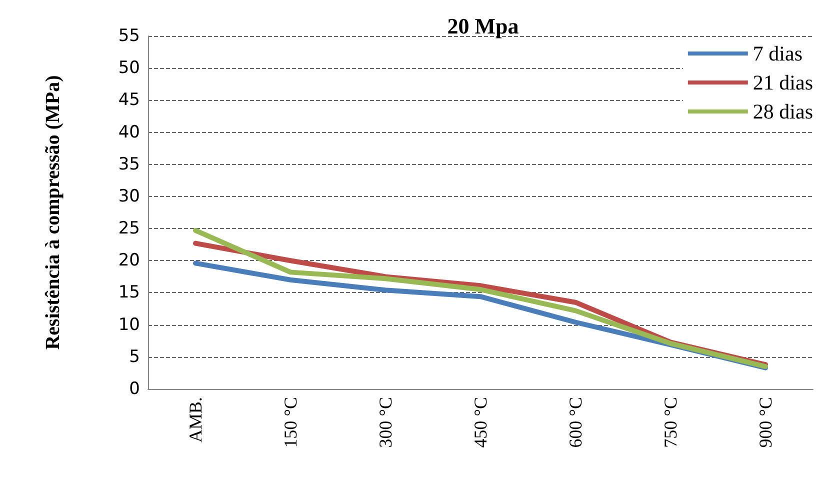 The height and width of the screenshot is (499, 831). What do you see at coordinates (129, 292) in the screenshot?
I see `y-tick-label: 15` at bounding box center [129, 292].